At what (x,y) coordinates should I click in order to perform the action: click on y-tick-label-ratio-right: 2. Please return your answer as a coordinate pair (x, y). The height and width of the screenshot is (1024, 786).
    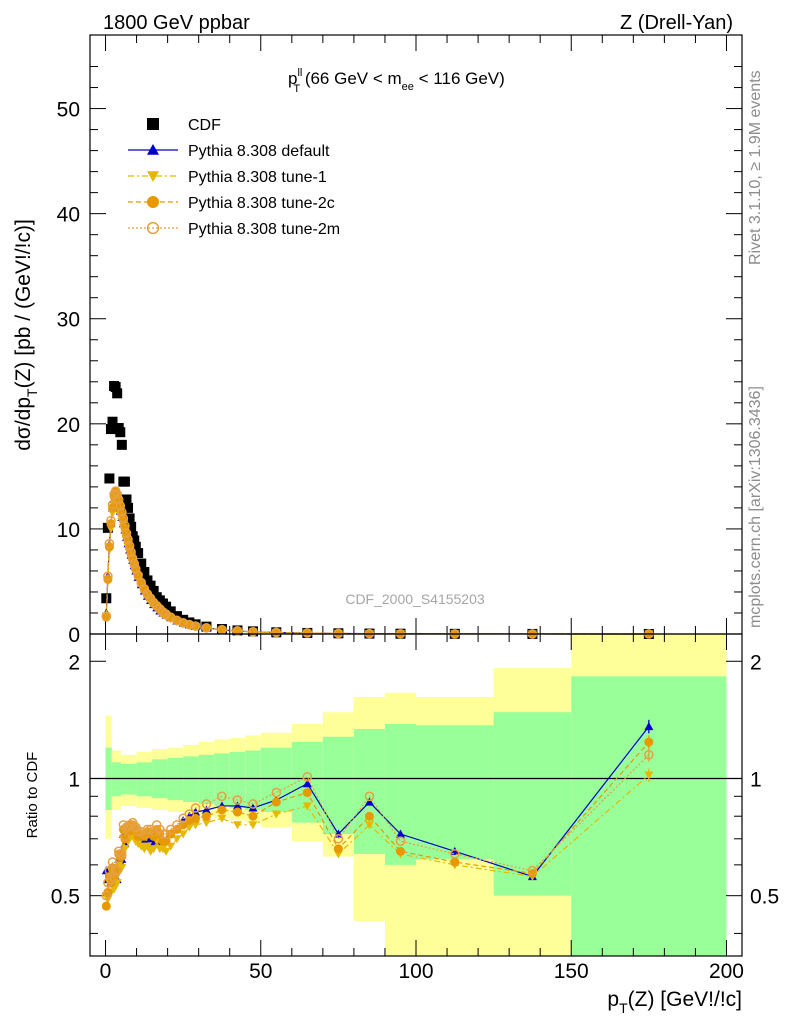
    Looking at the image, I should click on (756, 662).